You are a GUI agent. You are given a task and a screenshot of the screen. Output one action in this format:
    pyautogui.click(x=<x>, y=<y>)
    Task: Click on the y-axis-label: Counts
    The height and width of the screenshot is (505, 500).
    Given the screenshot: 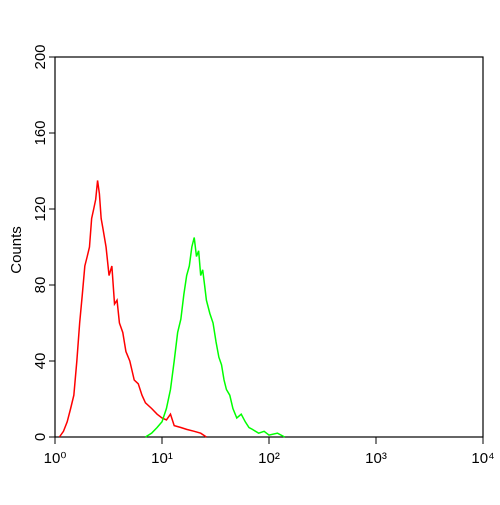 What is the action you would take?
    pyautogui.click(x=16, y=250)
    